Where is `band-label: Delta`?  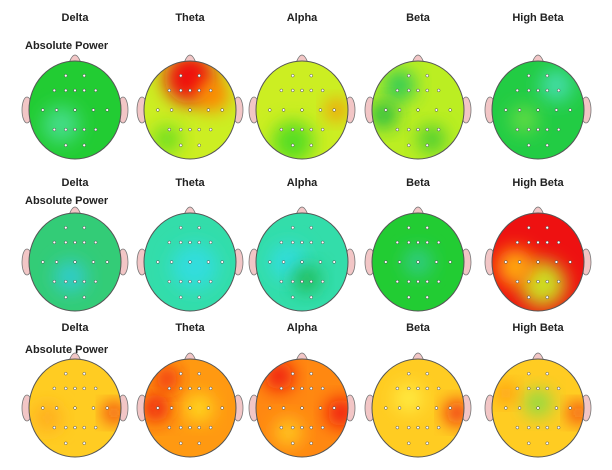 band-label: Delta is located at coordinates (76, 328).